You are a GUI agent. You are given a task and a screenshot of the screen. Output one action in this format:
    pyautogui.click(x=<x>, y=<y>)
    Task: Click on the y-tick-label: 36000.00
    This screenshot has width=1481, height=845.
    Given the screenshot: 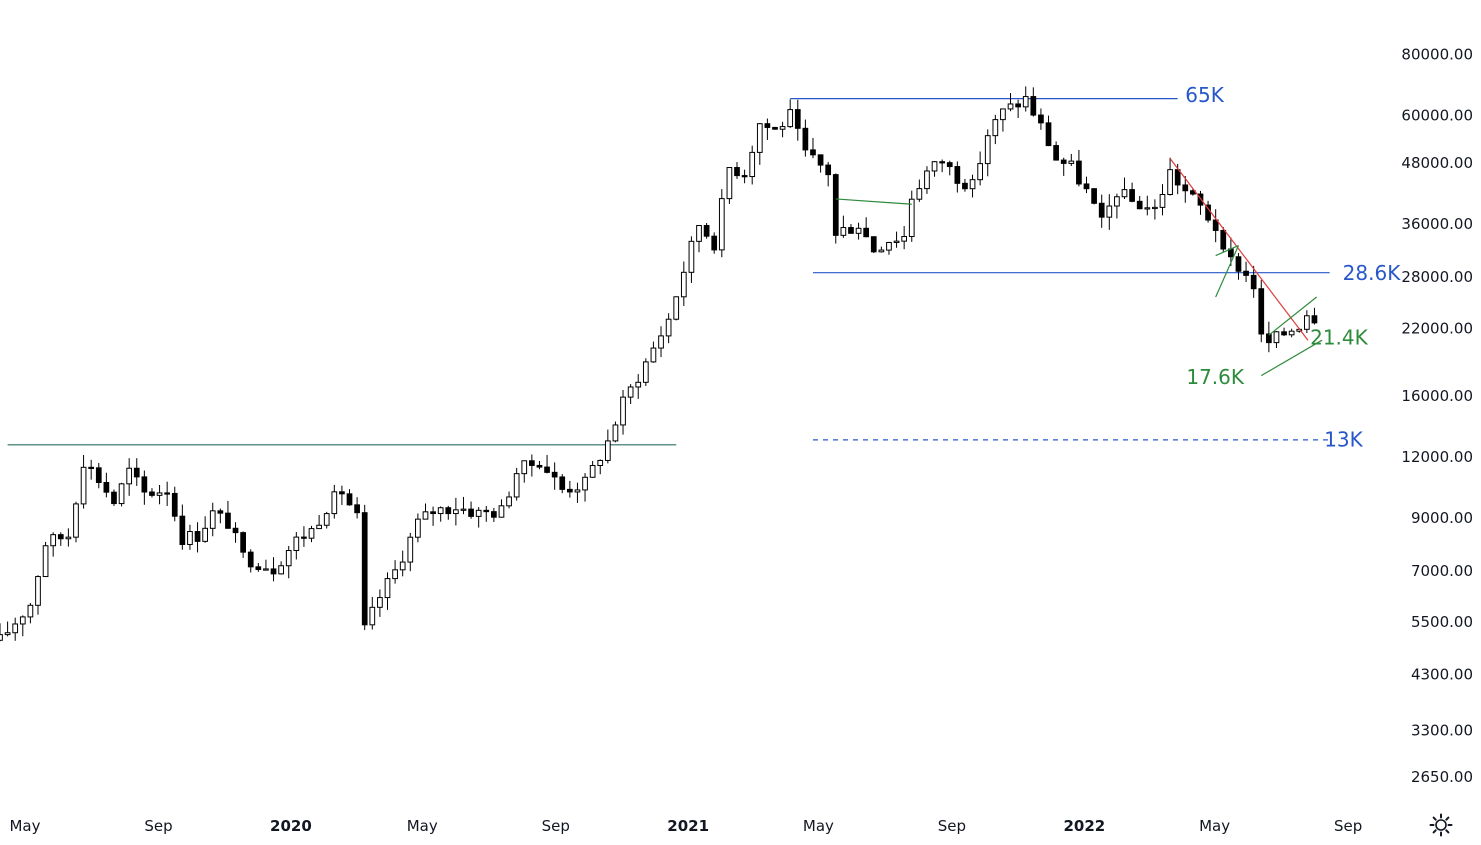 What is the action you would take?
    pyautogui.click(x=1437, y=224)
    